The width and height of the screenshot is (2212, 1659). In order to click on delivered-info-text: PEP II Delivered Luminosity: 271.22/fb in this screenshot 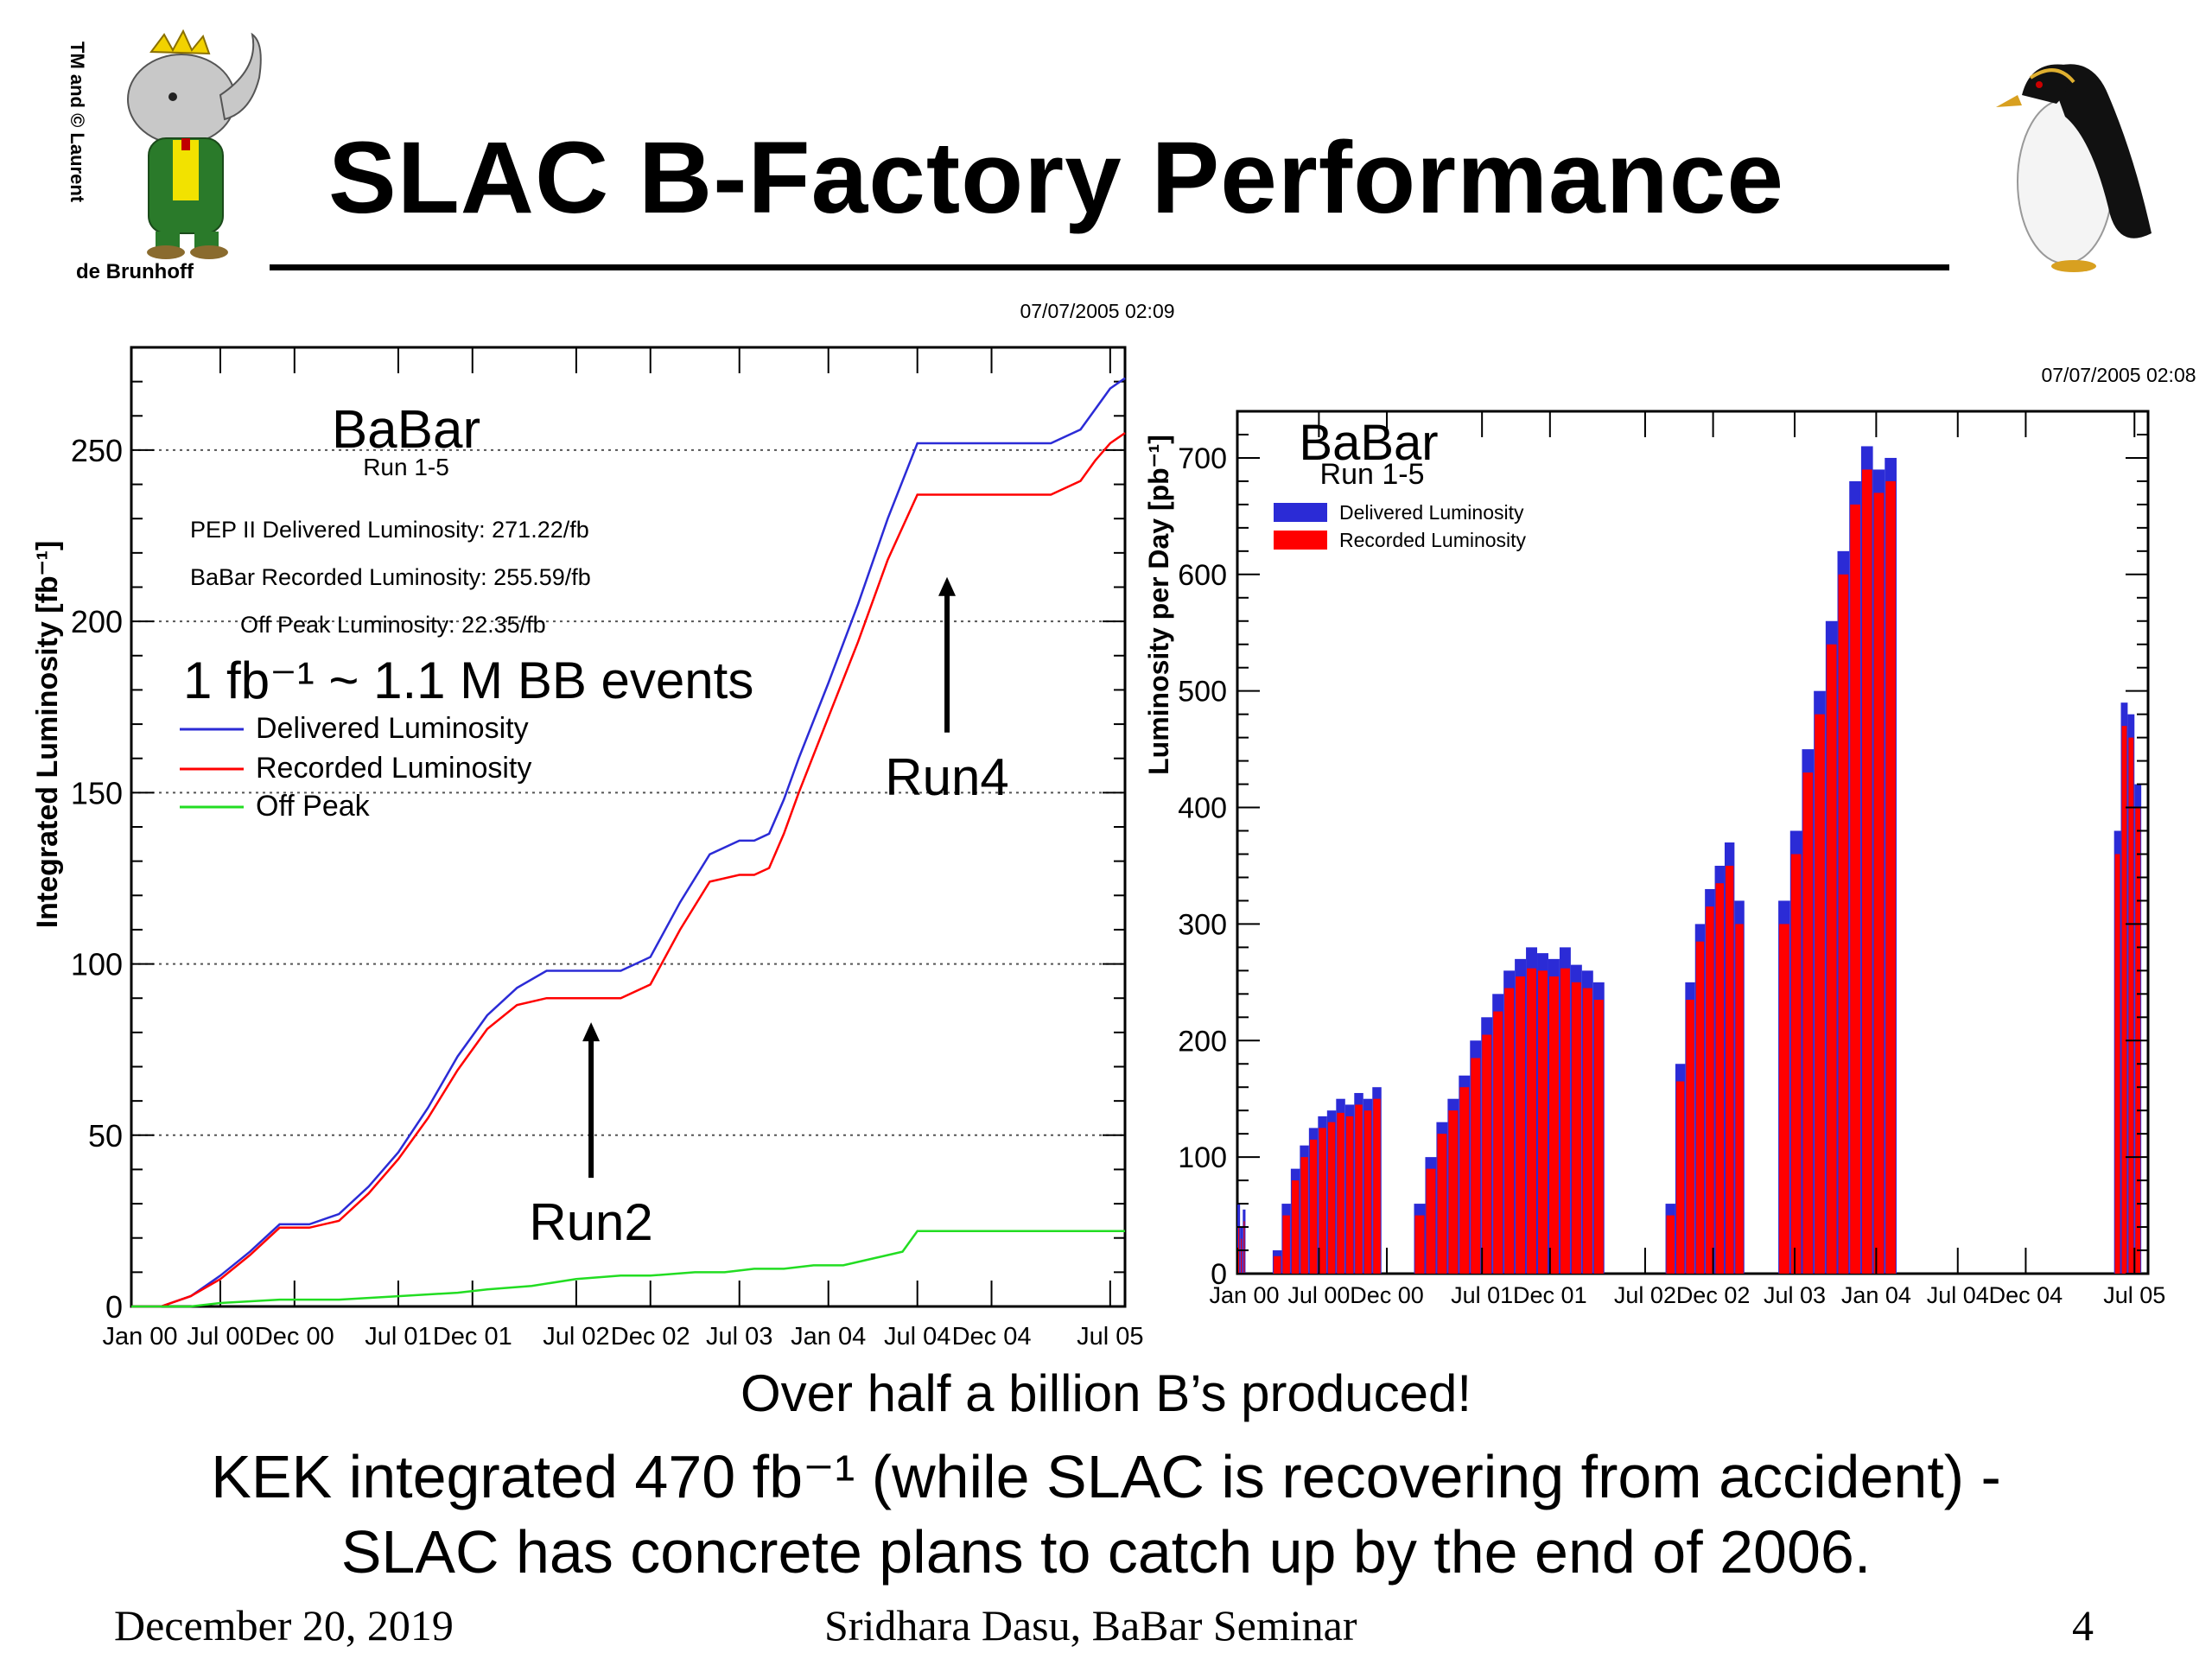, I will do `click(389, 530)`.